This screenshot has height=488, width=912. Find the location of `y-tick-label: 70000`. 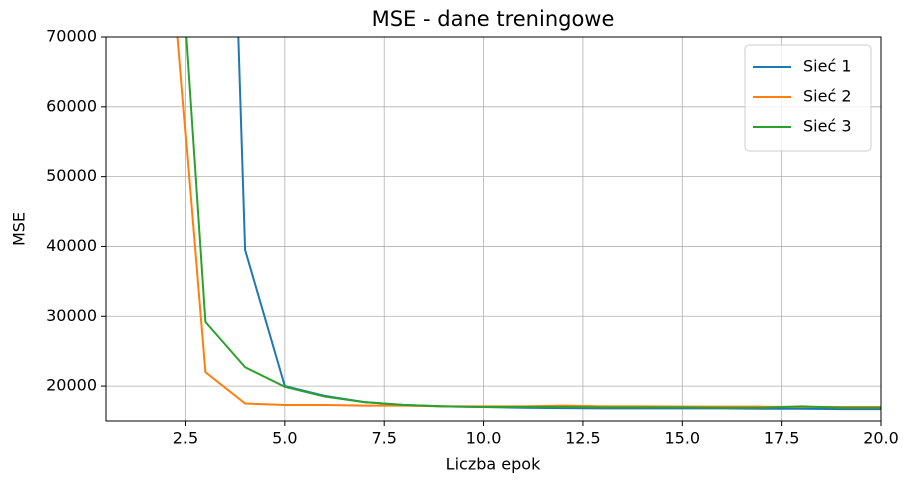

y-tick-label: 70000 is located at coordinates (71, 36).